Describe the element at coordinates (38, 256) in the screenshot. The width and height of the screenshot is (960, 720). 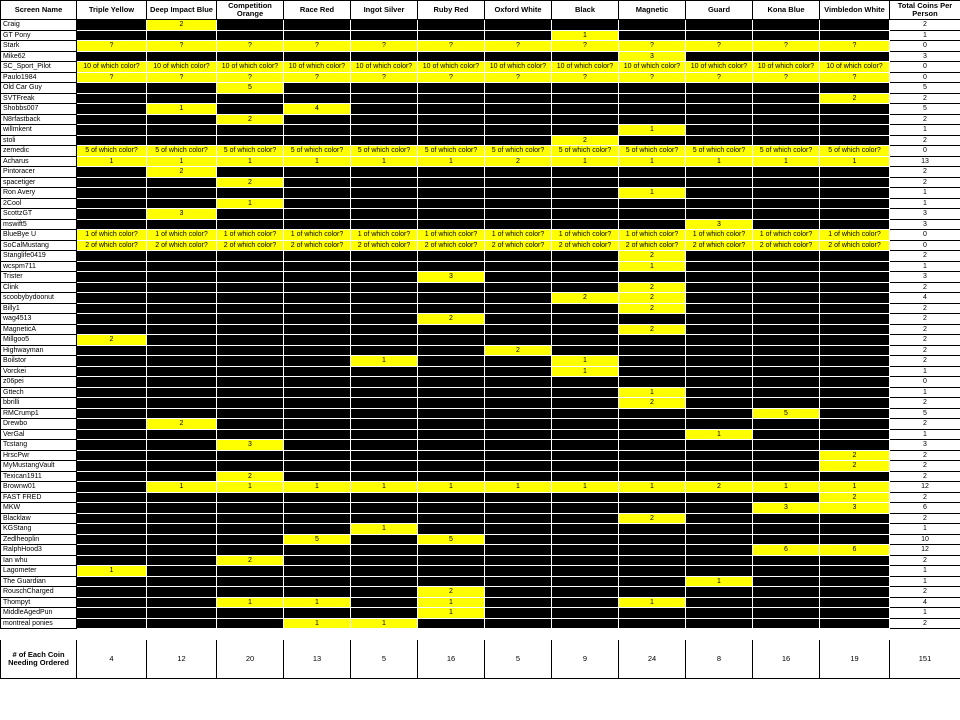
I see `screen-name-cell: Stanglife0419` at that location.